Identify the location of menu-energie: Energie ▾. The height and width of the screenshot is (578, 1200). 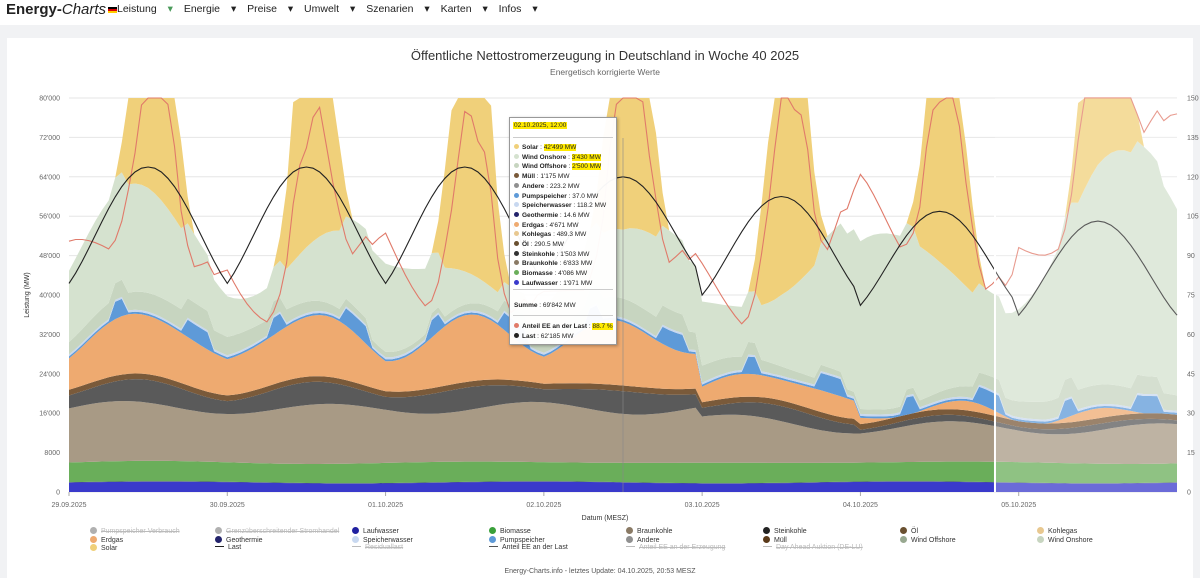
(210, 9).